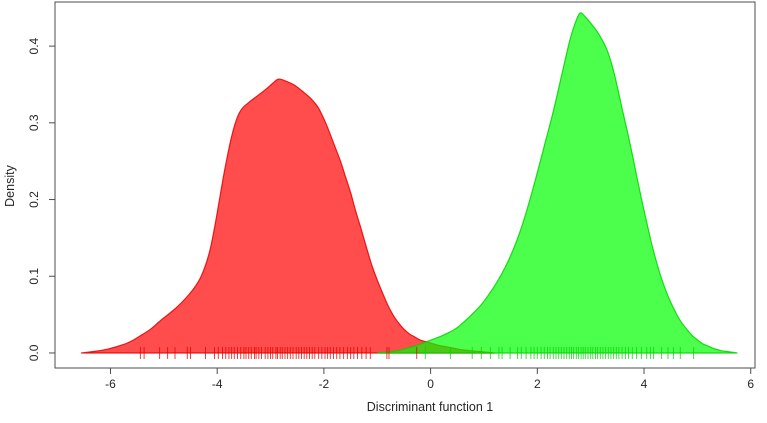 The image size is (767, 423). I want to click on rug-marks, so click(417, 353).